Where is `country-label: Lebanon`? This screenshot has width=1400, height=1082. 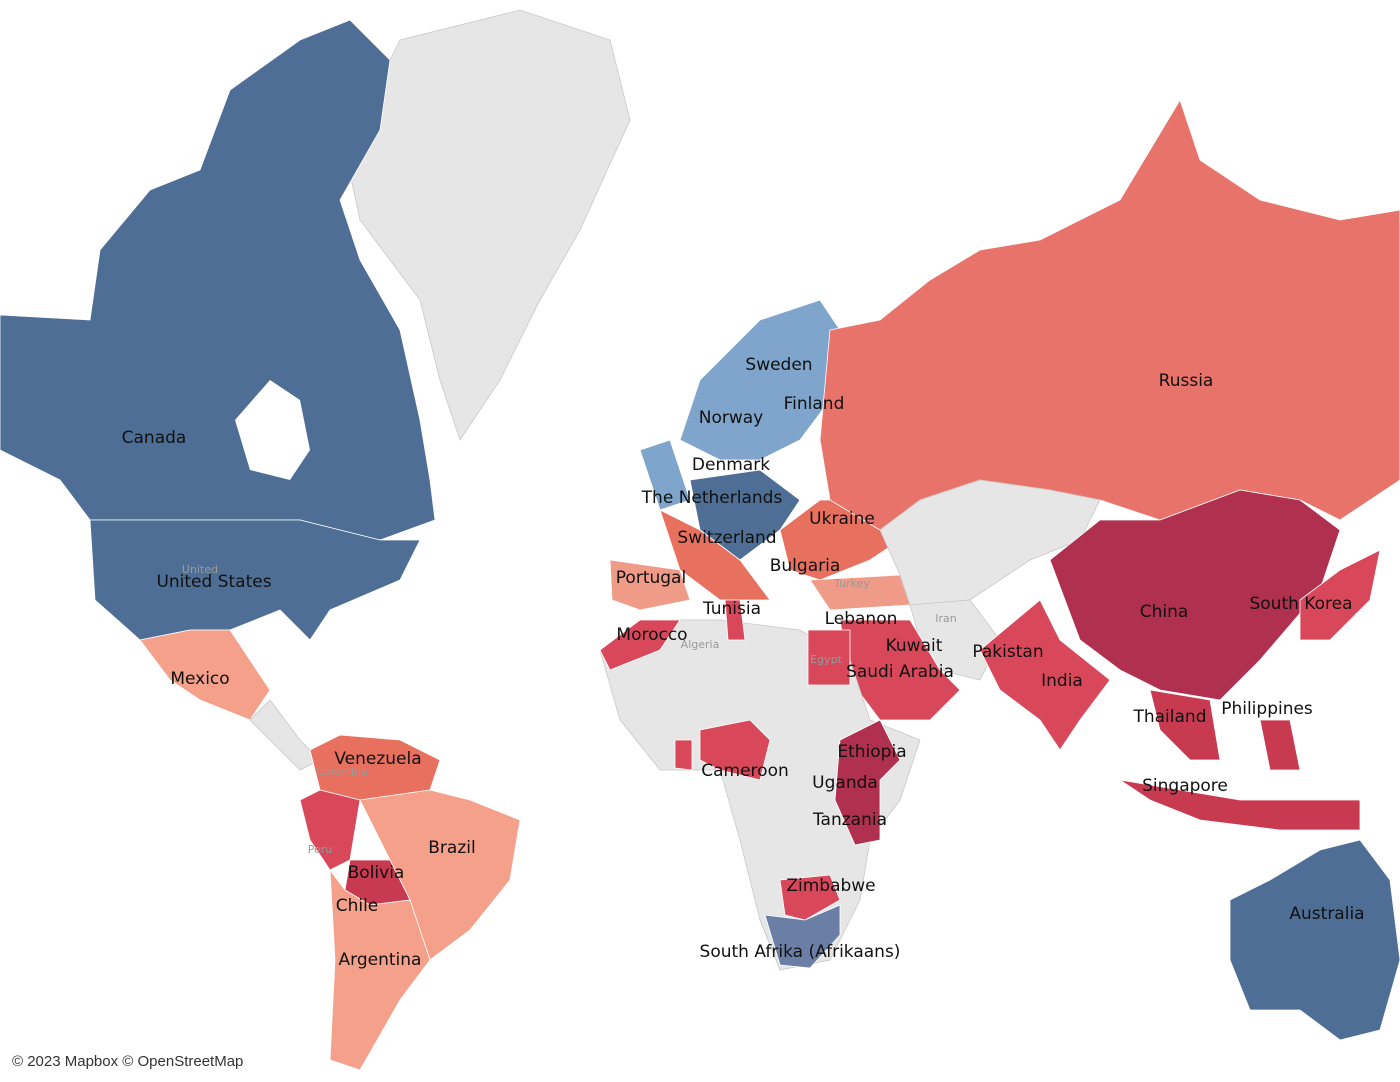 country-label: Lebanon is located at coordinates (861, 619).